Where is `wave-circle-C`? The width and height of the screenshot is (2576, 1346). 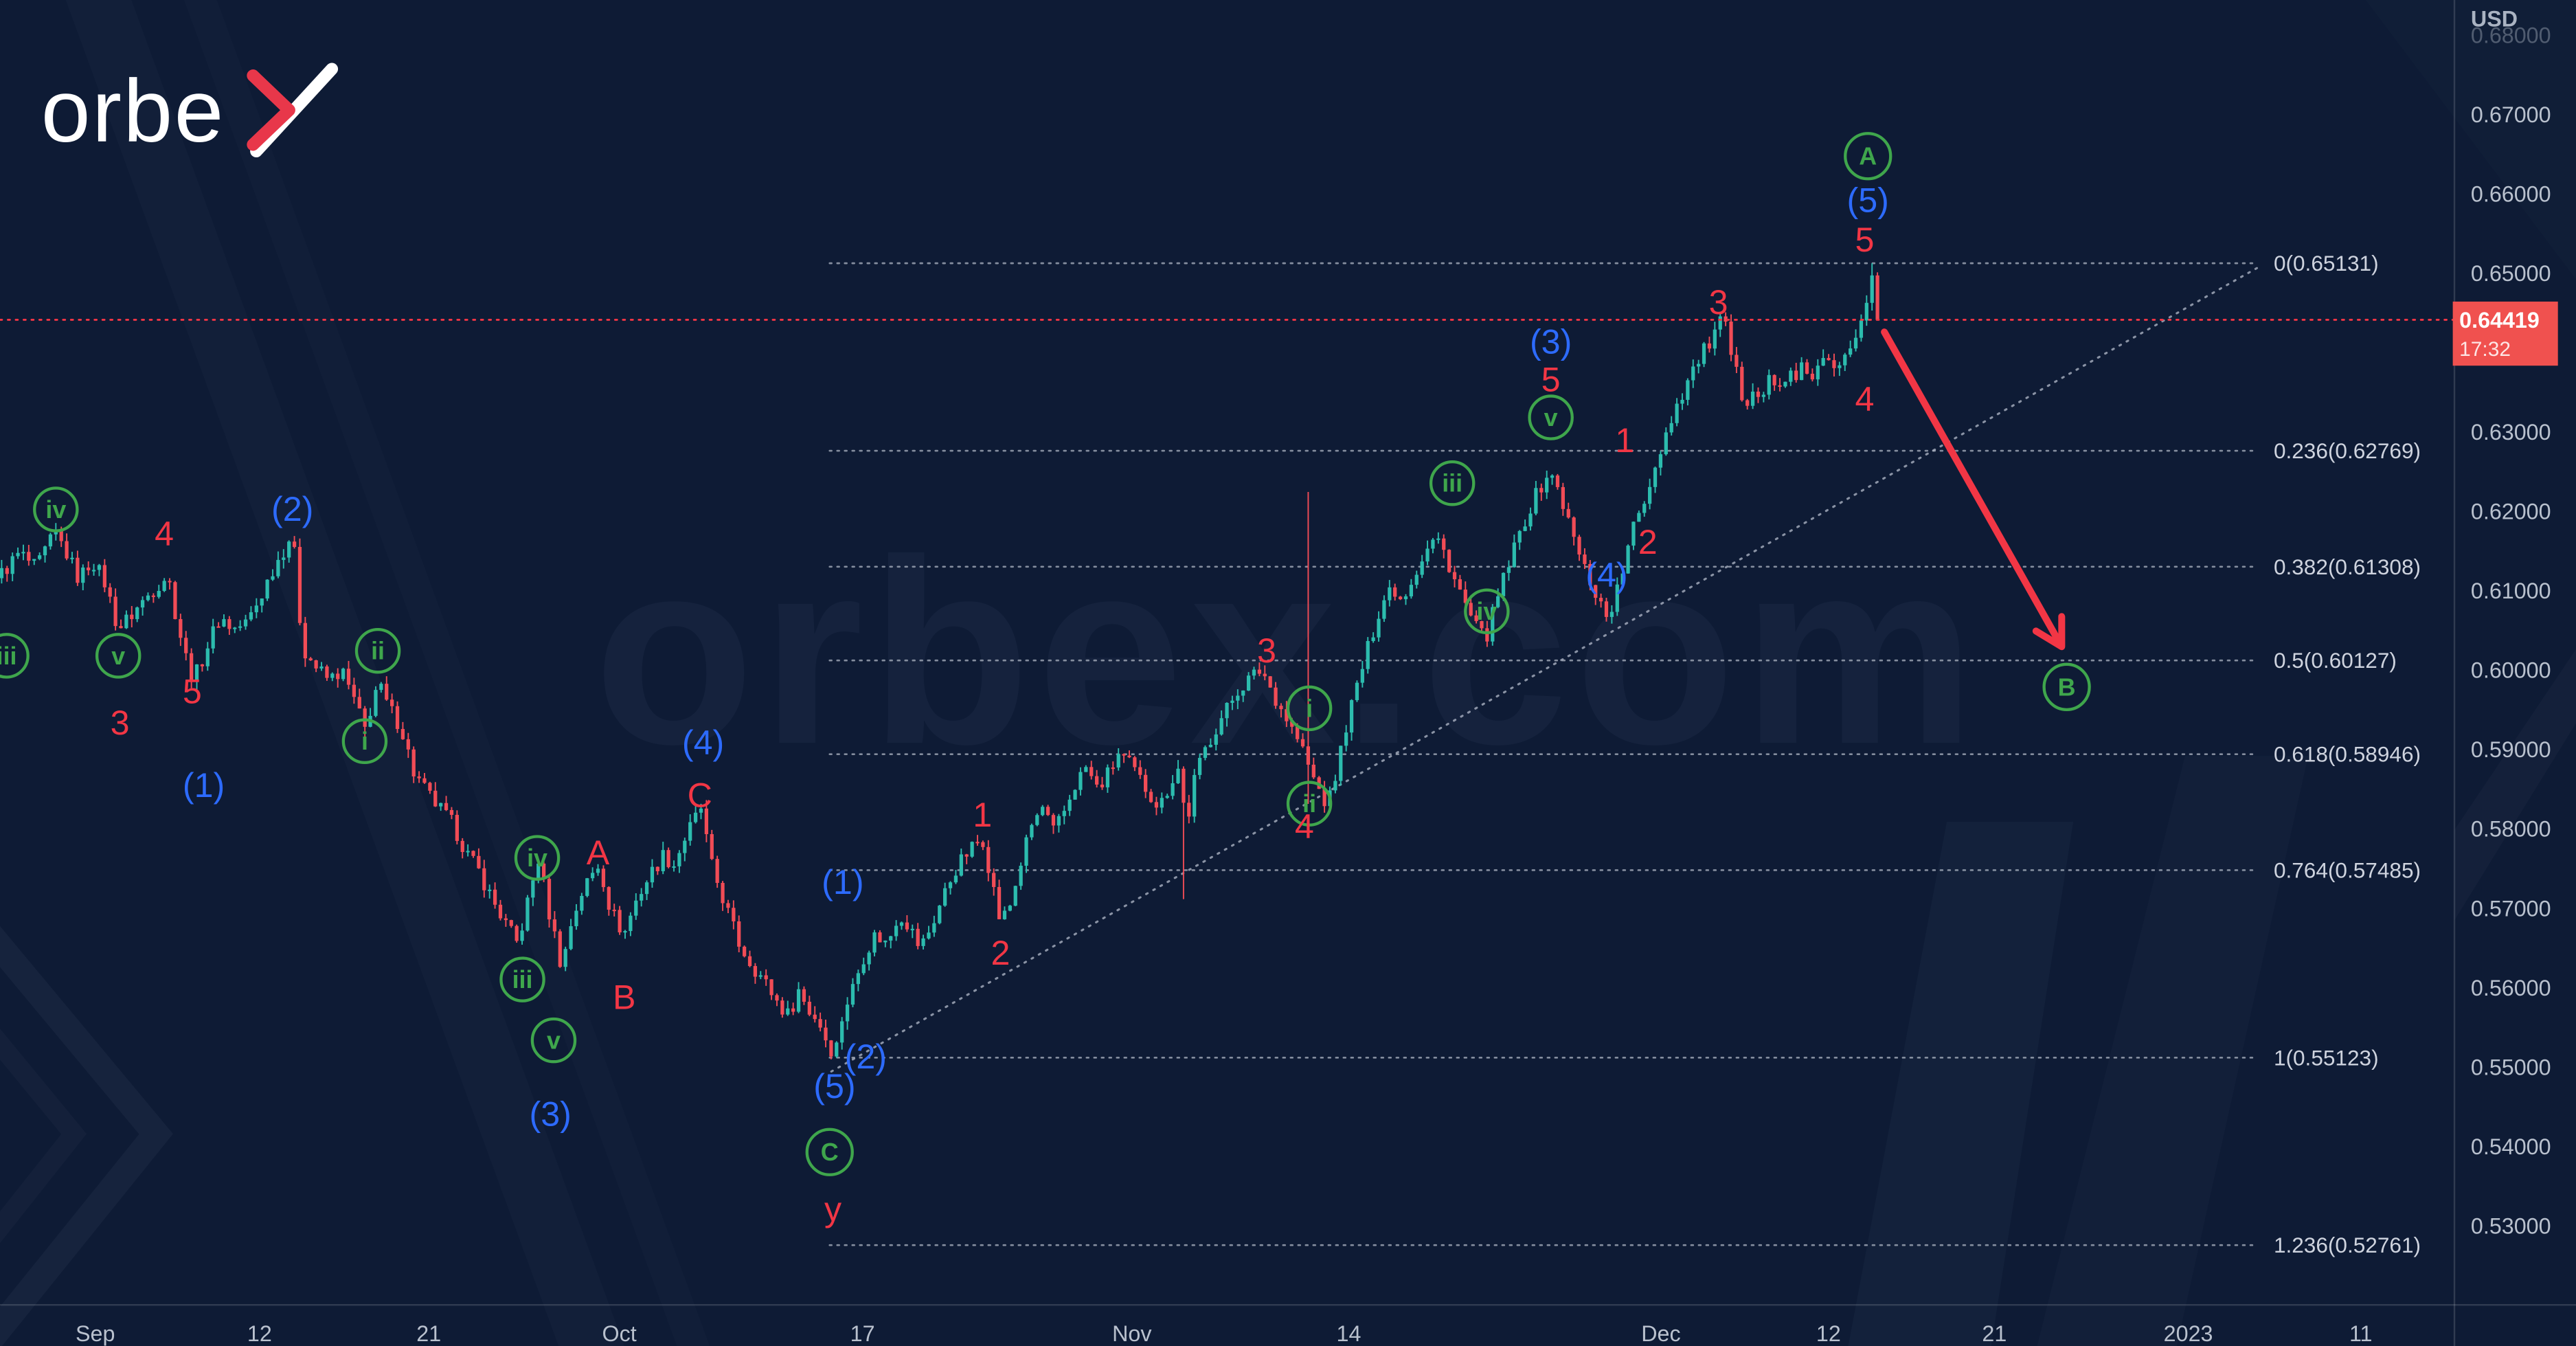 wave-circle-C is located at coordinates (829, 1152).